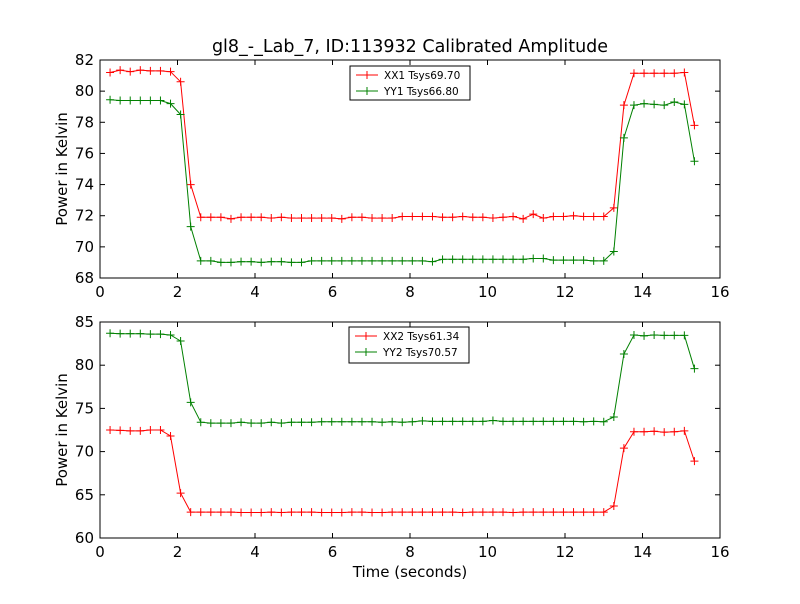  What do you see at coordinates (422, 76) in the screenshot?
I see `legend-label: XX1 Tsys69.70` at bounding box center [422, 76].